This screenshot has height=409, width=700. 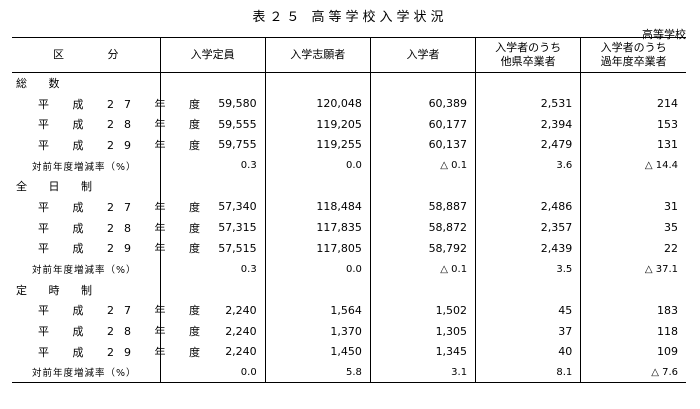 I want to click on cell-applicants: 117,835, so click(x=317, y=227).